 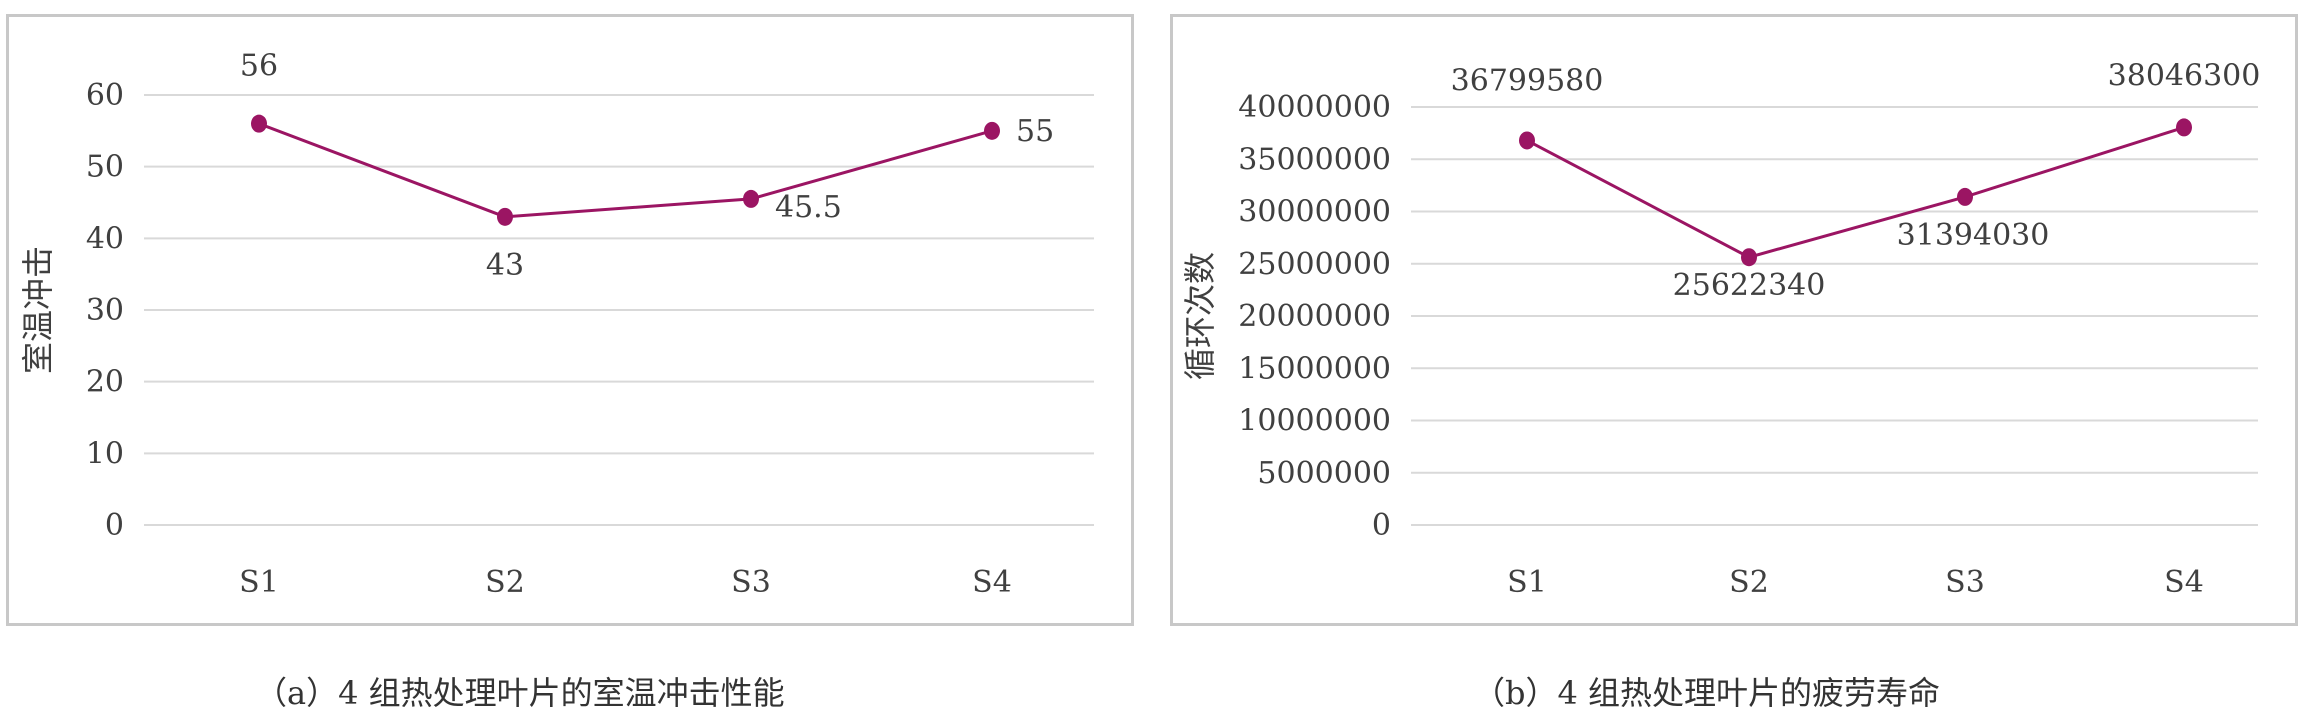 What do you see at coordinates (808, 207) in the screenshot?
I see `data-label: 45.5` at bounding box center [808, 207].